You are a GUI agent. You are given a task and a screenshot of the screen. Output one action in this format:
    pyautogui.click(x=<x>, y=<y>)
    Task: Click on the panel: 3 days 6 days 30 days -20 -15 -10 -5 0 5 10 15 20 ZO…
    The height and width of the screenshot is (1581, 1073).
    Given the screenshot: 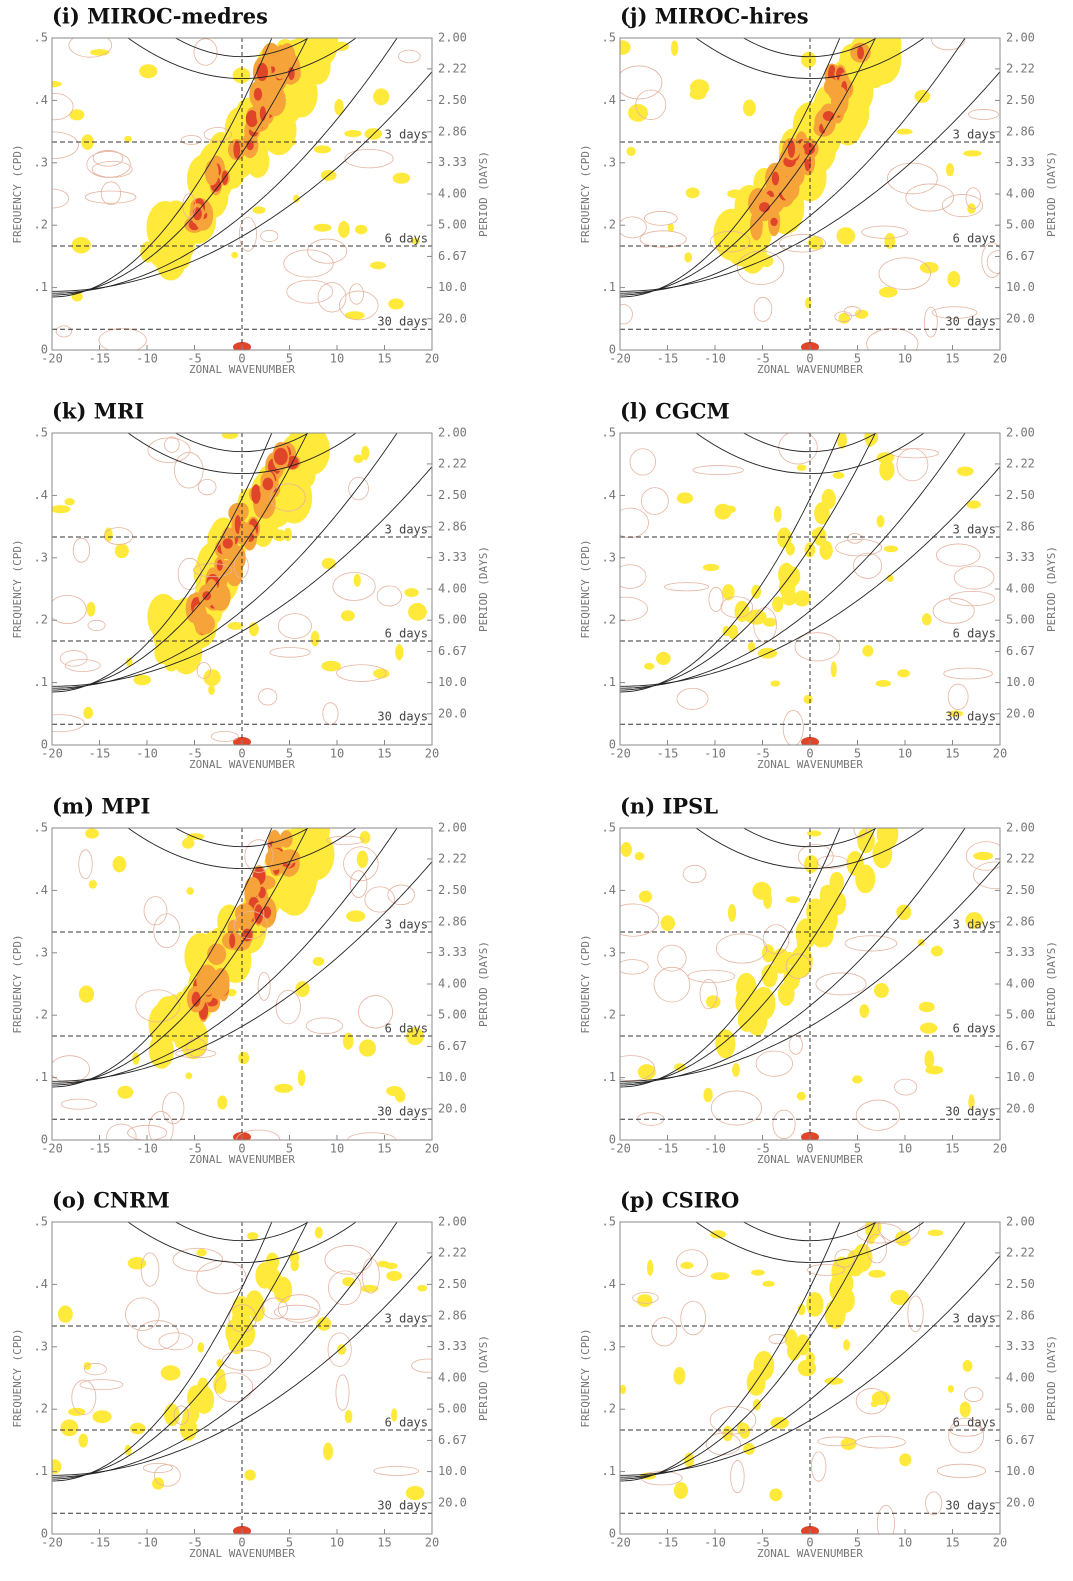 What is the action you would take?
    pyautogui.click(x=818, y=980)
    